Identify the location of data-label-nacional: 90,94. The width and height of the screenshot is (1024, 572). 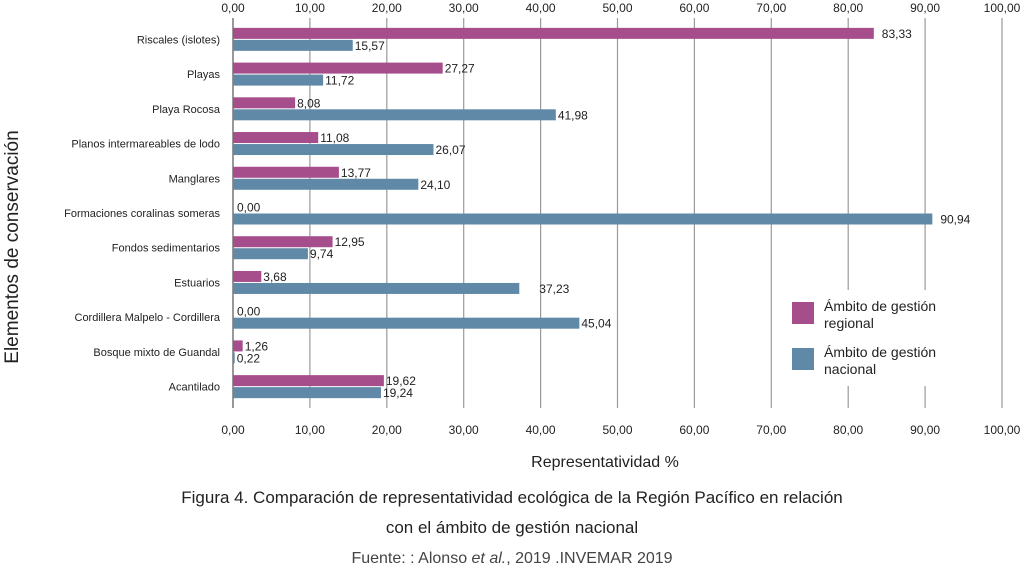
(955, 220).